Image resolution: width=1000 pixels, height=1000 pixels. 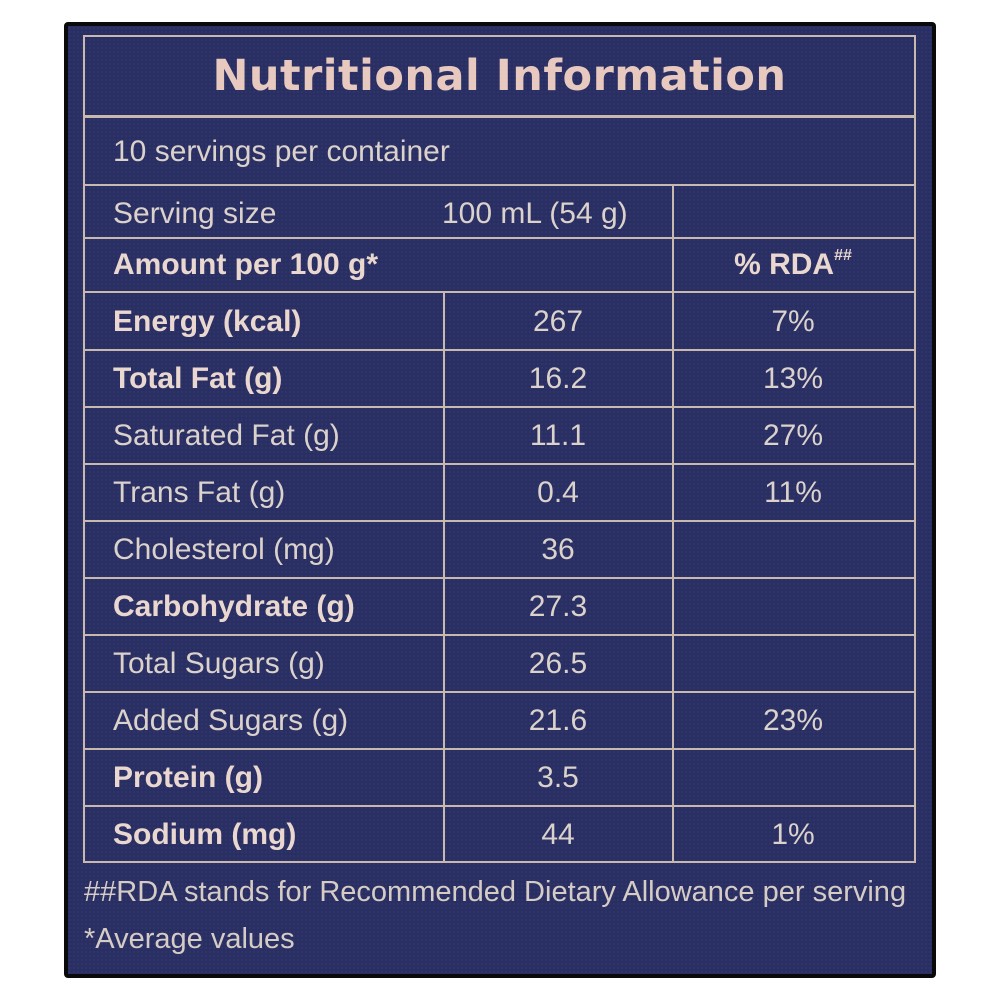 What do you see at coordinates (224, 549) in the screenshot?
I see `nutrient-name: Cholesterol (mg)` at bounding box center [224, 549].